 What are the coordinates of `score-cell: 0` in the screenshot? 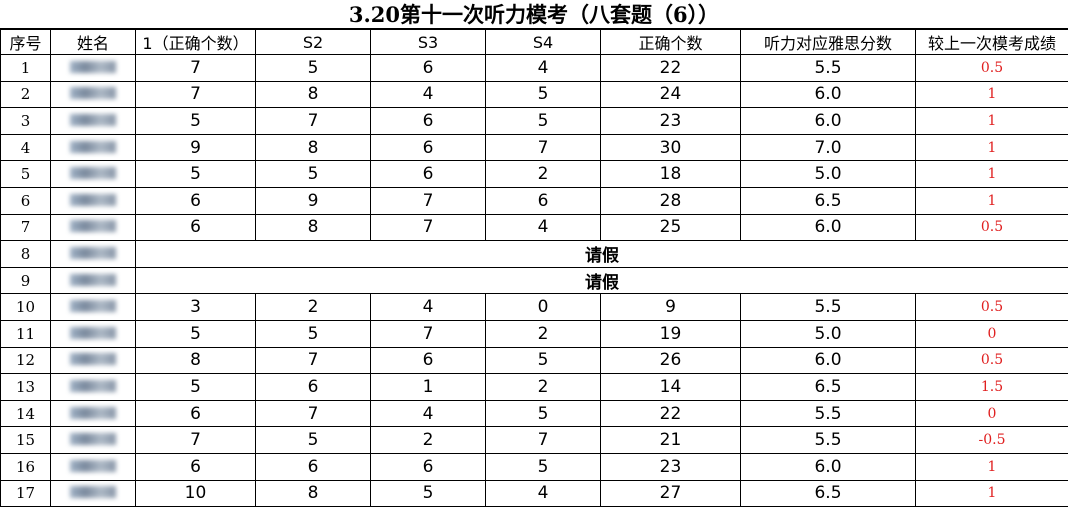 It's located at (543, 307).